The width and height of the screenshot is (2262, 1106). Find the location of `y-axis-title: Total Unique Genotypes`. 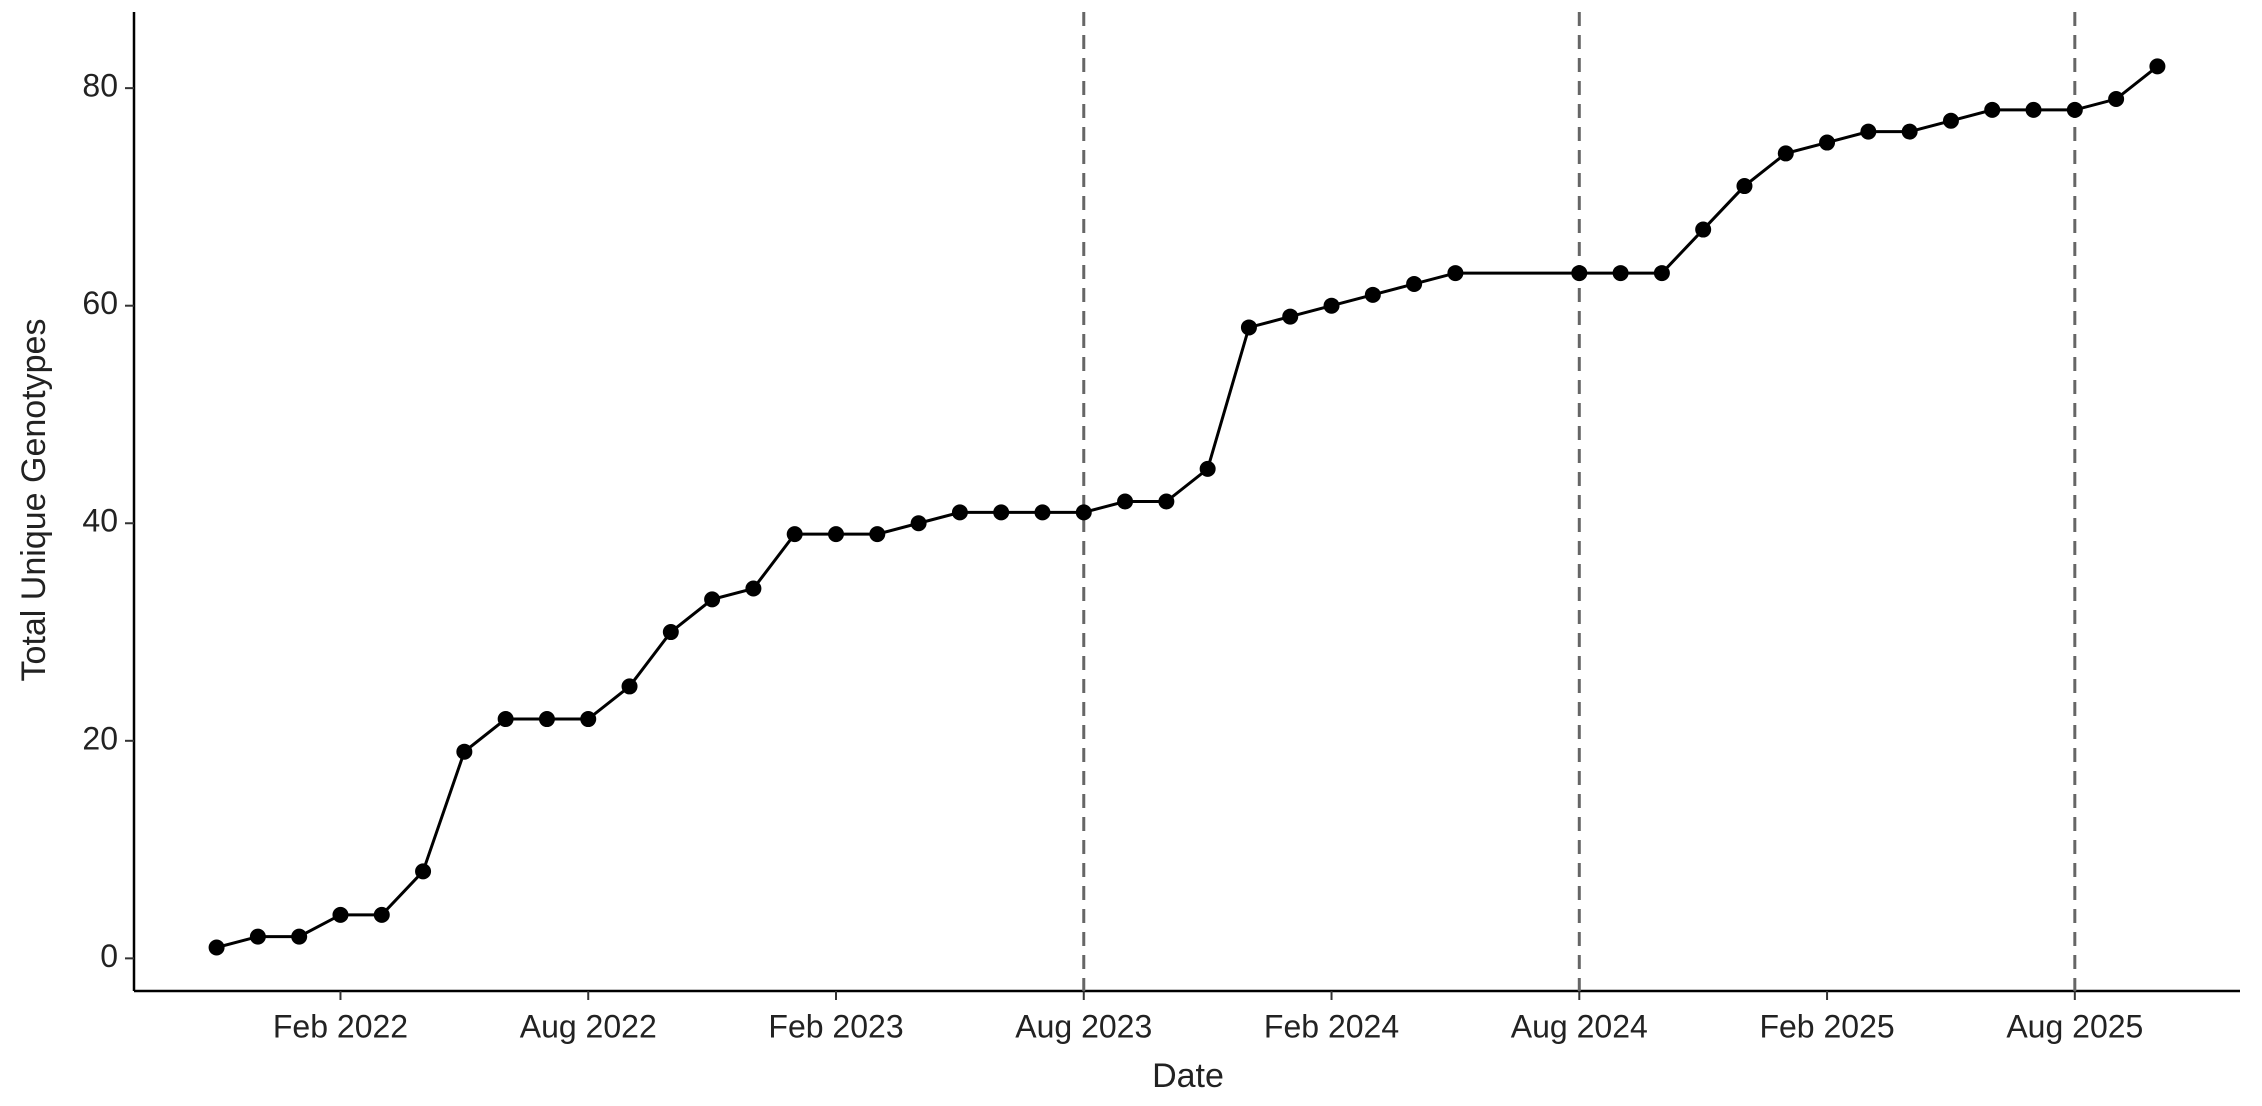

y-axis-title: Total Unique Genotypes is located at coordinates (34, 500).